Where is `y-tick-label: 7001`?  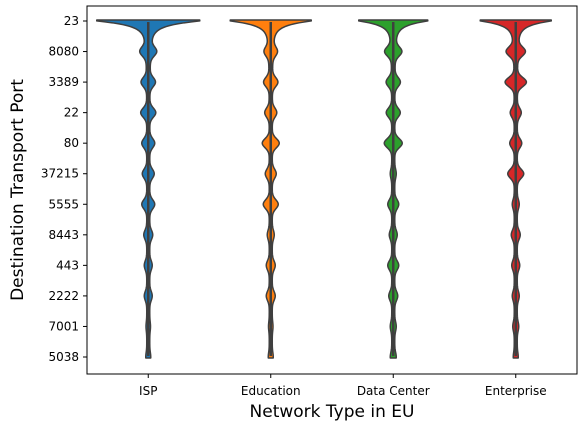
y-tick-label: 7001 is located at coordinates (63, 326).